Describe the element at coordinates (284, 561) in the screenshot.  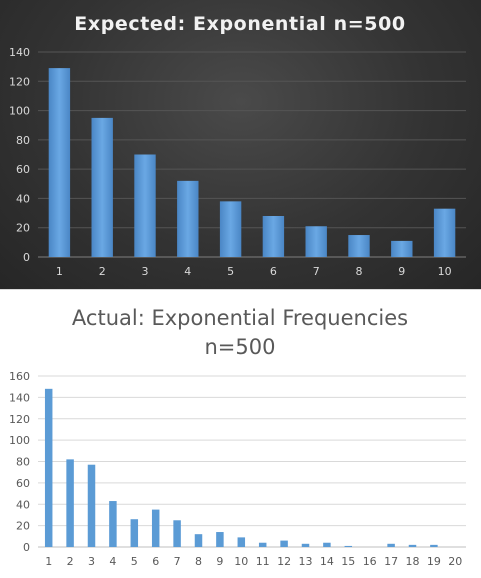
I see `x-tick-label: 12` at that location.